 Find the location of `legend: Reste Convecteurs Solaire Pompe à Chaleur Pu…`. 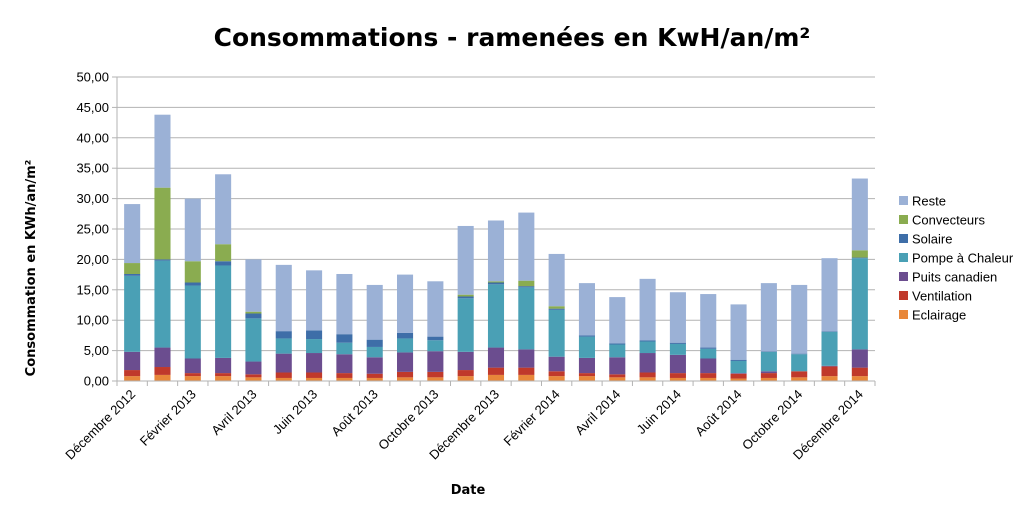

legend: Reste Convecteurs Solaire Pompe à Chaleur Pu… is located at coordinates (956, 258).